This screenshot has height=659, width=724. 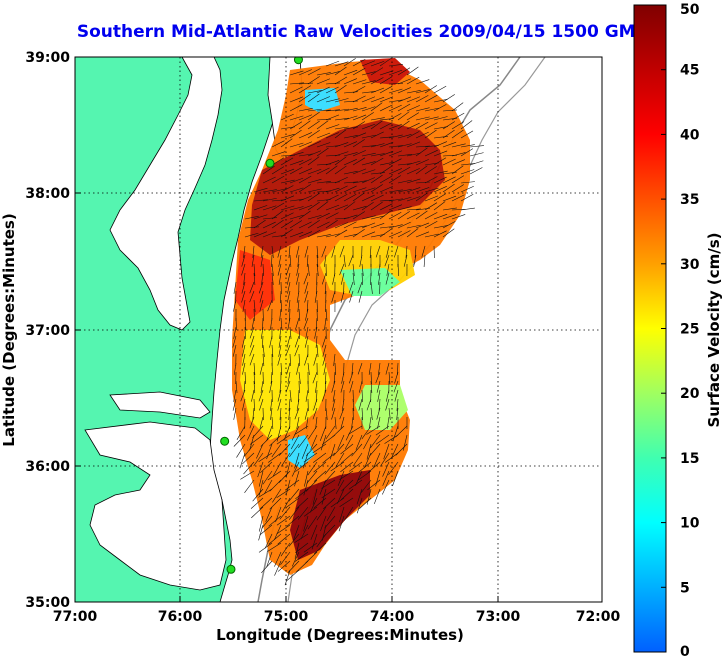 What do you see at coordinates (689, 200) in the screenshot?
I see `colorbar-tick-label: 35` at bounding box center [689, 200].